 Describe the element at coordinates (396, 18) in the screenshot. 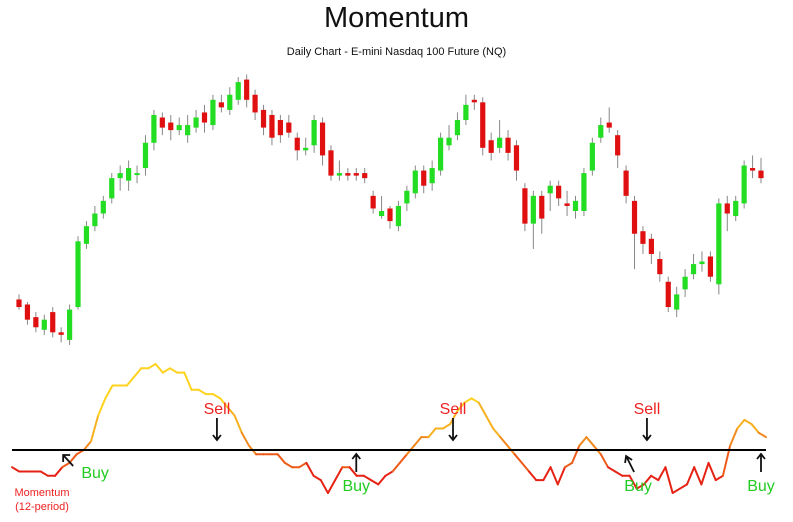

I see `chart-title: Momentum` at that location.